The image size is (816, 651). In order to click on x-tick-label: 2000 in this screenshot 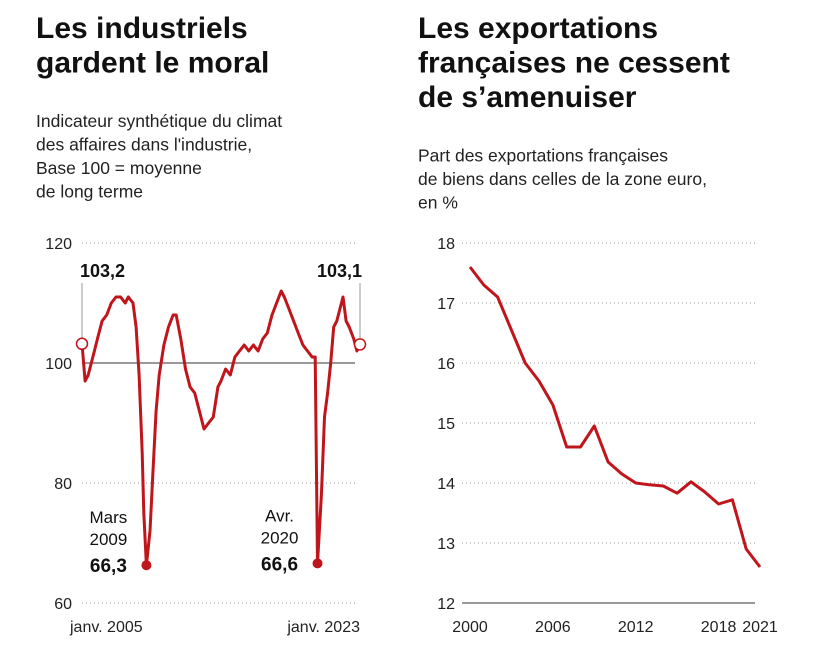, I will do `click(470, 627)`.